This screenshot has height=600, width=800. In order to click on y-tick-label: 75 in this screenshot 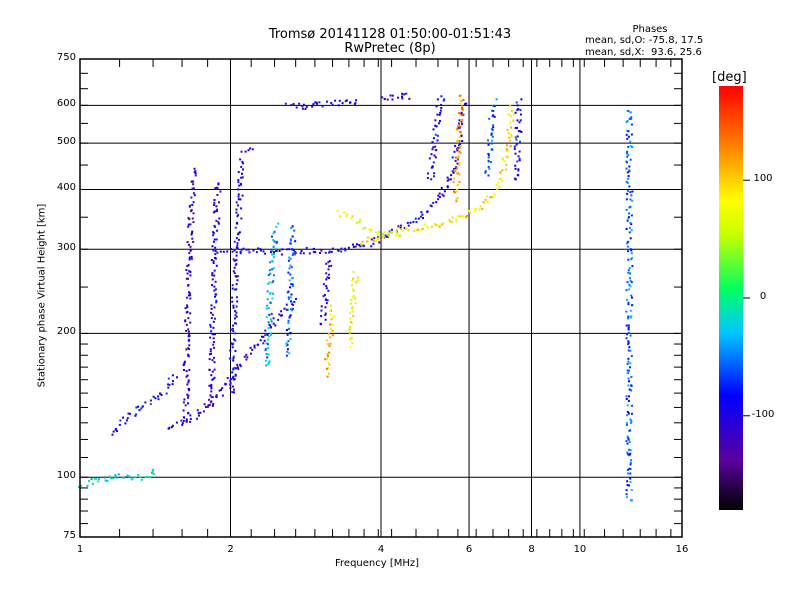, I will do `click(69, 535)`.